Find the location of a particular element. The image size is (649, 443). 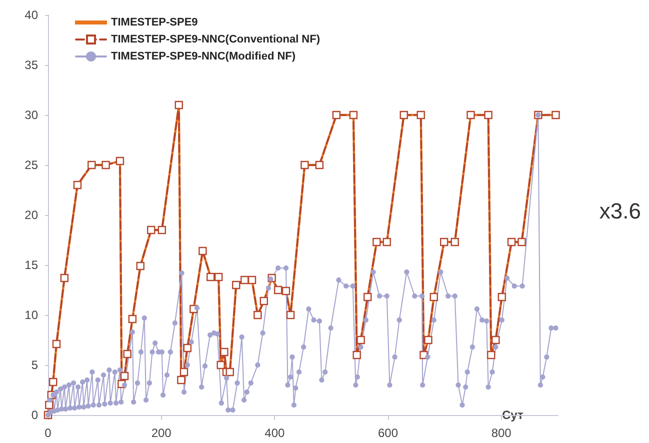

legend-label: TIMESTEP-SPE9 is located at coordinates (154, 22).